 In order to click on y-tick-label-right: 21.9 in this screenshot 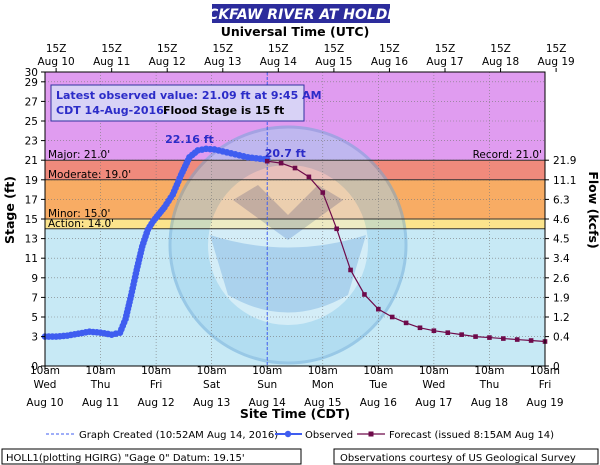, I will do `click(564, 161)`.